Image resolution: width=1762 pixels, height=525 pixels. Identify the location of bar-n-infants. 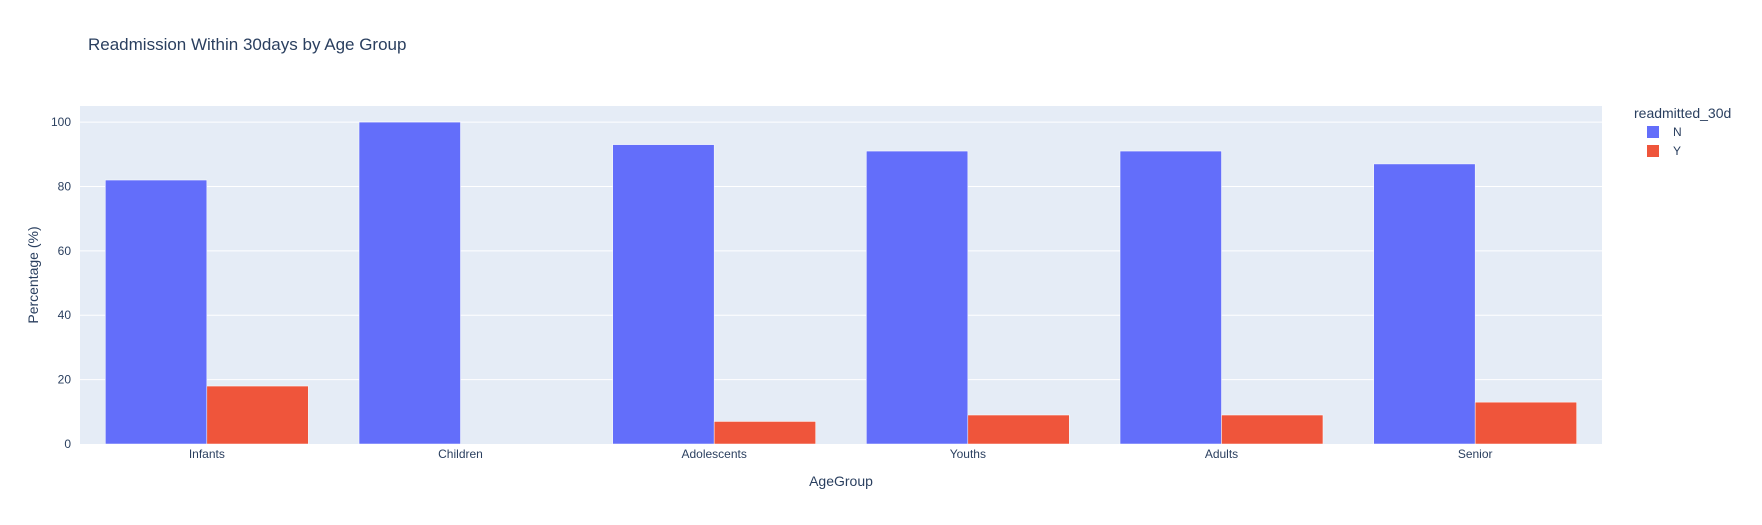
(156, 312).